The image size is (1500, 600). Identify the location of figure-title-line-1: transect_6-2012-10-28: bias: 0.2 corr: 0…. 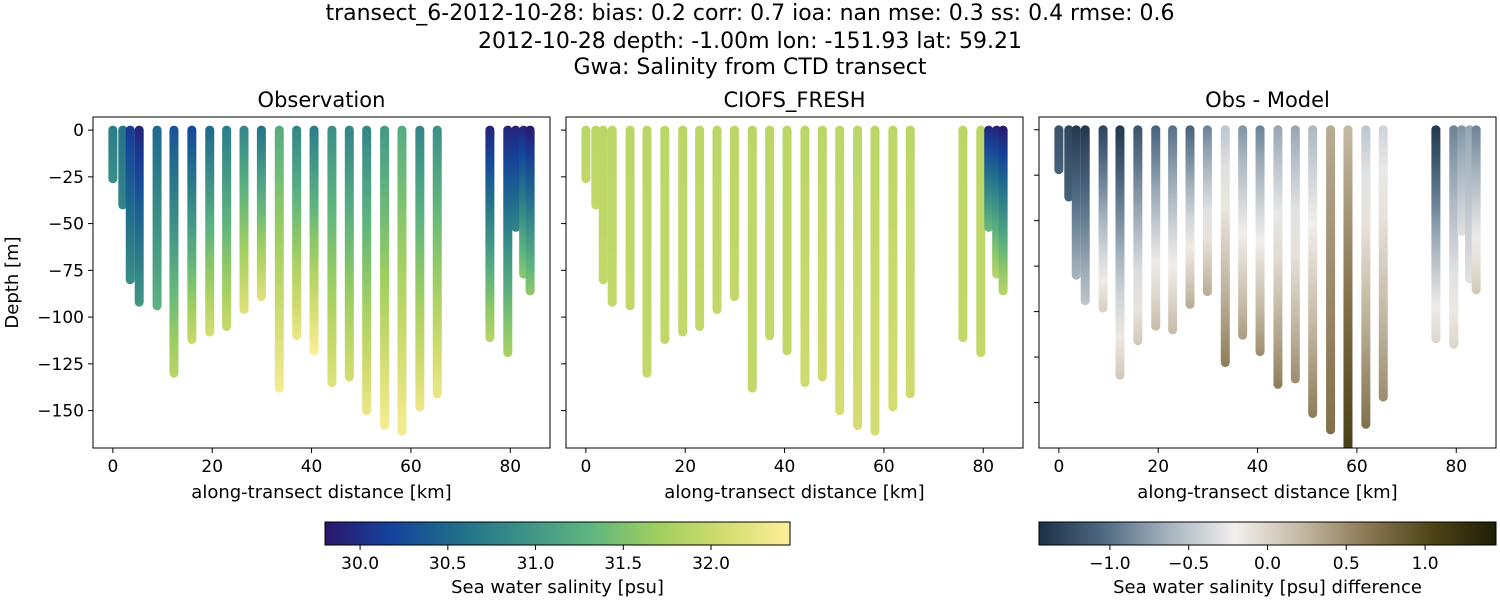
(750, 13).